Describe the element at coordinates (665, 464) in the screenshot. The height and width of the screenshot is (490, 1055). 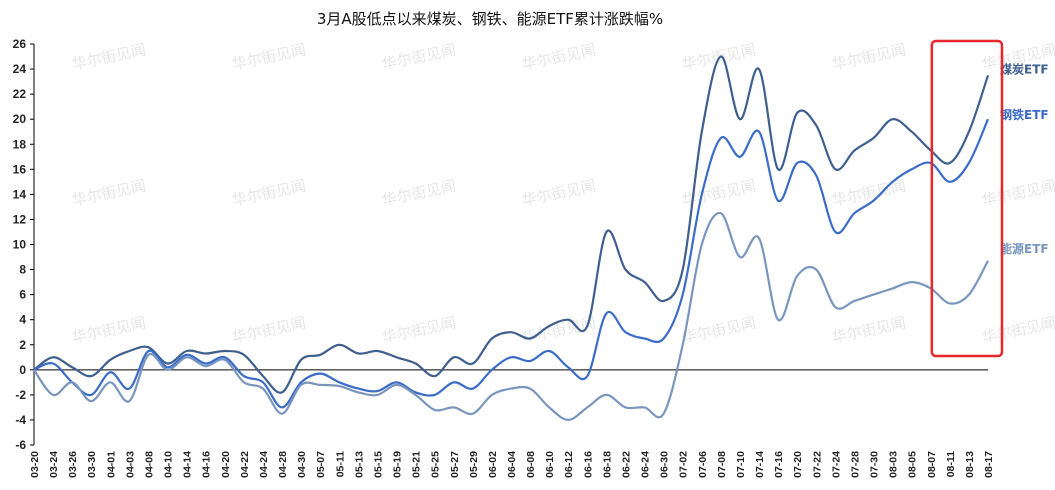
I see `x-tick-label: 06-30` at that location.